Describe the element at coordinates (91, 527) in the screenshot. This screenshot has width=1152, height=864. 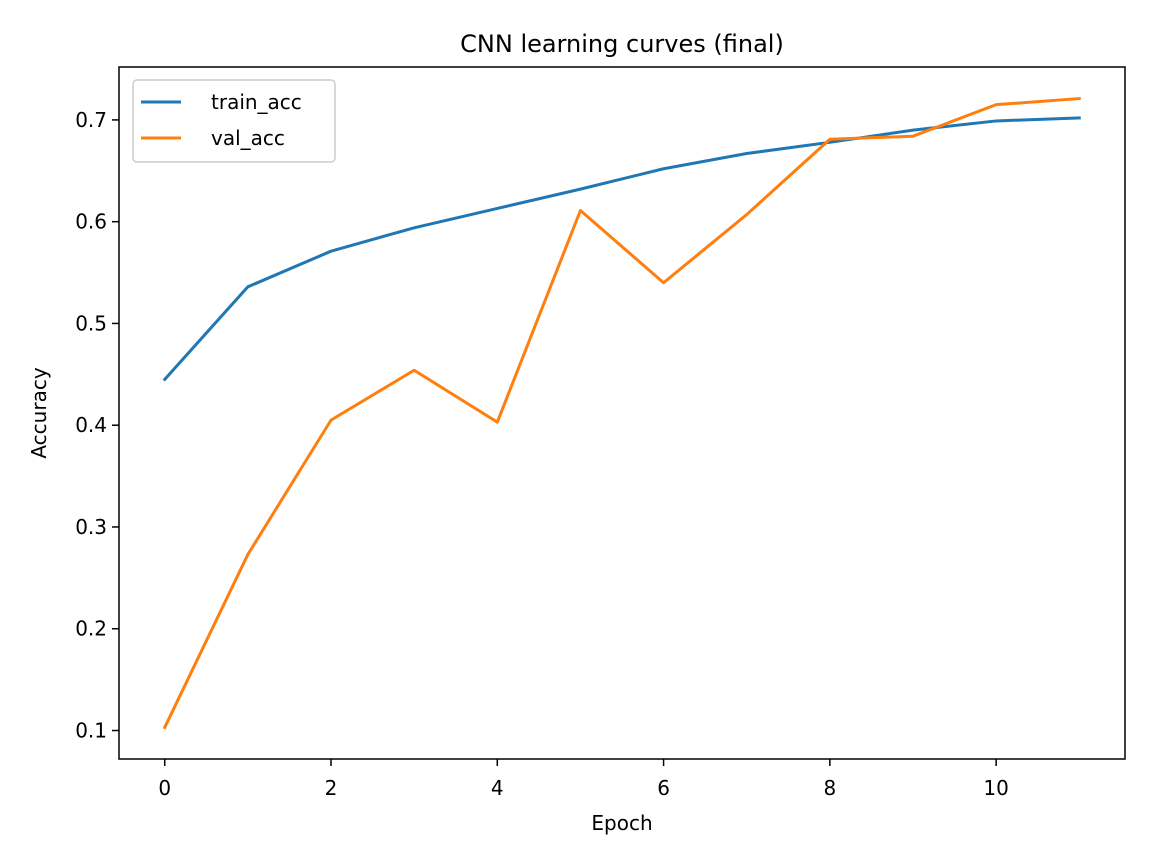
I see `y-tick-label: 0.3` at that location.